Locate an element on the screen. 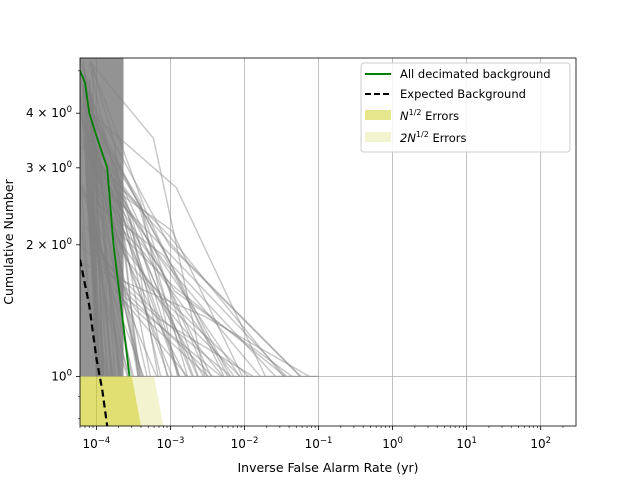 This screenshot has height=480, width=640. x-tick-label: 10¹ is located at coordinates (466, 443).